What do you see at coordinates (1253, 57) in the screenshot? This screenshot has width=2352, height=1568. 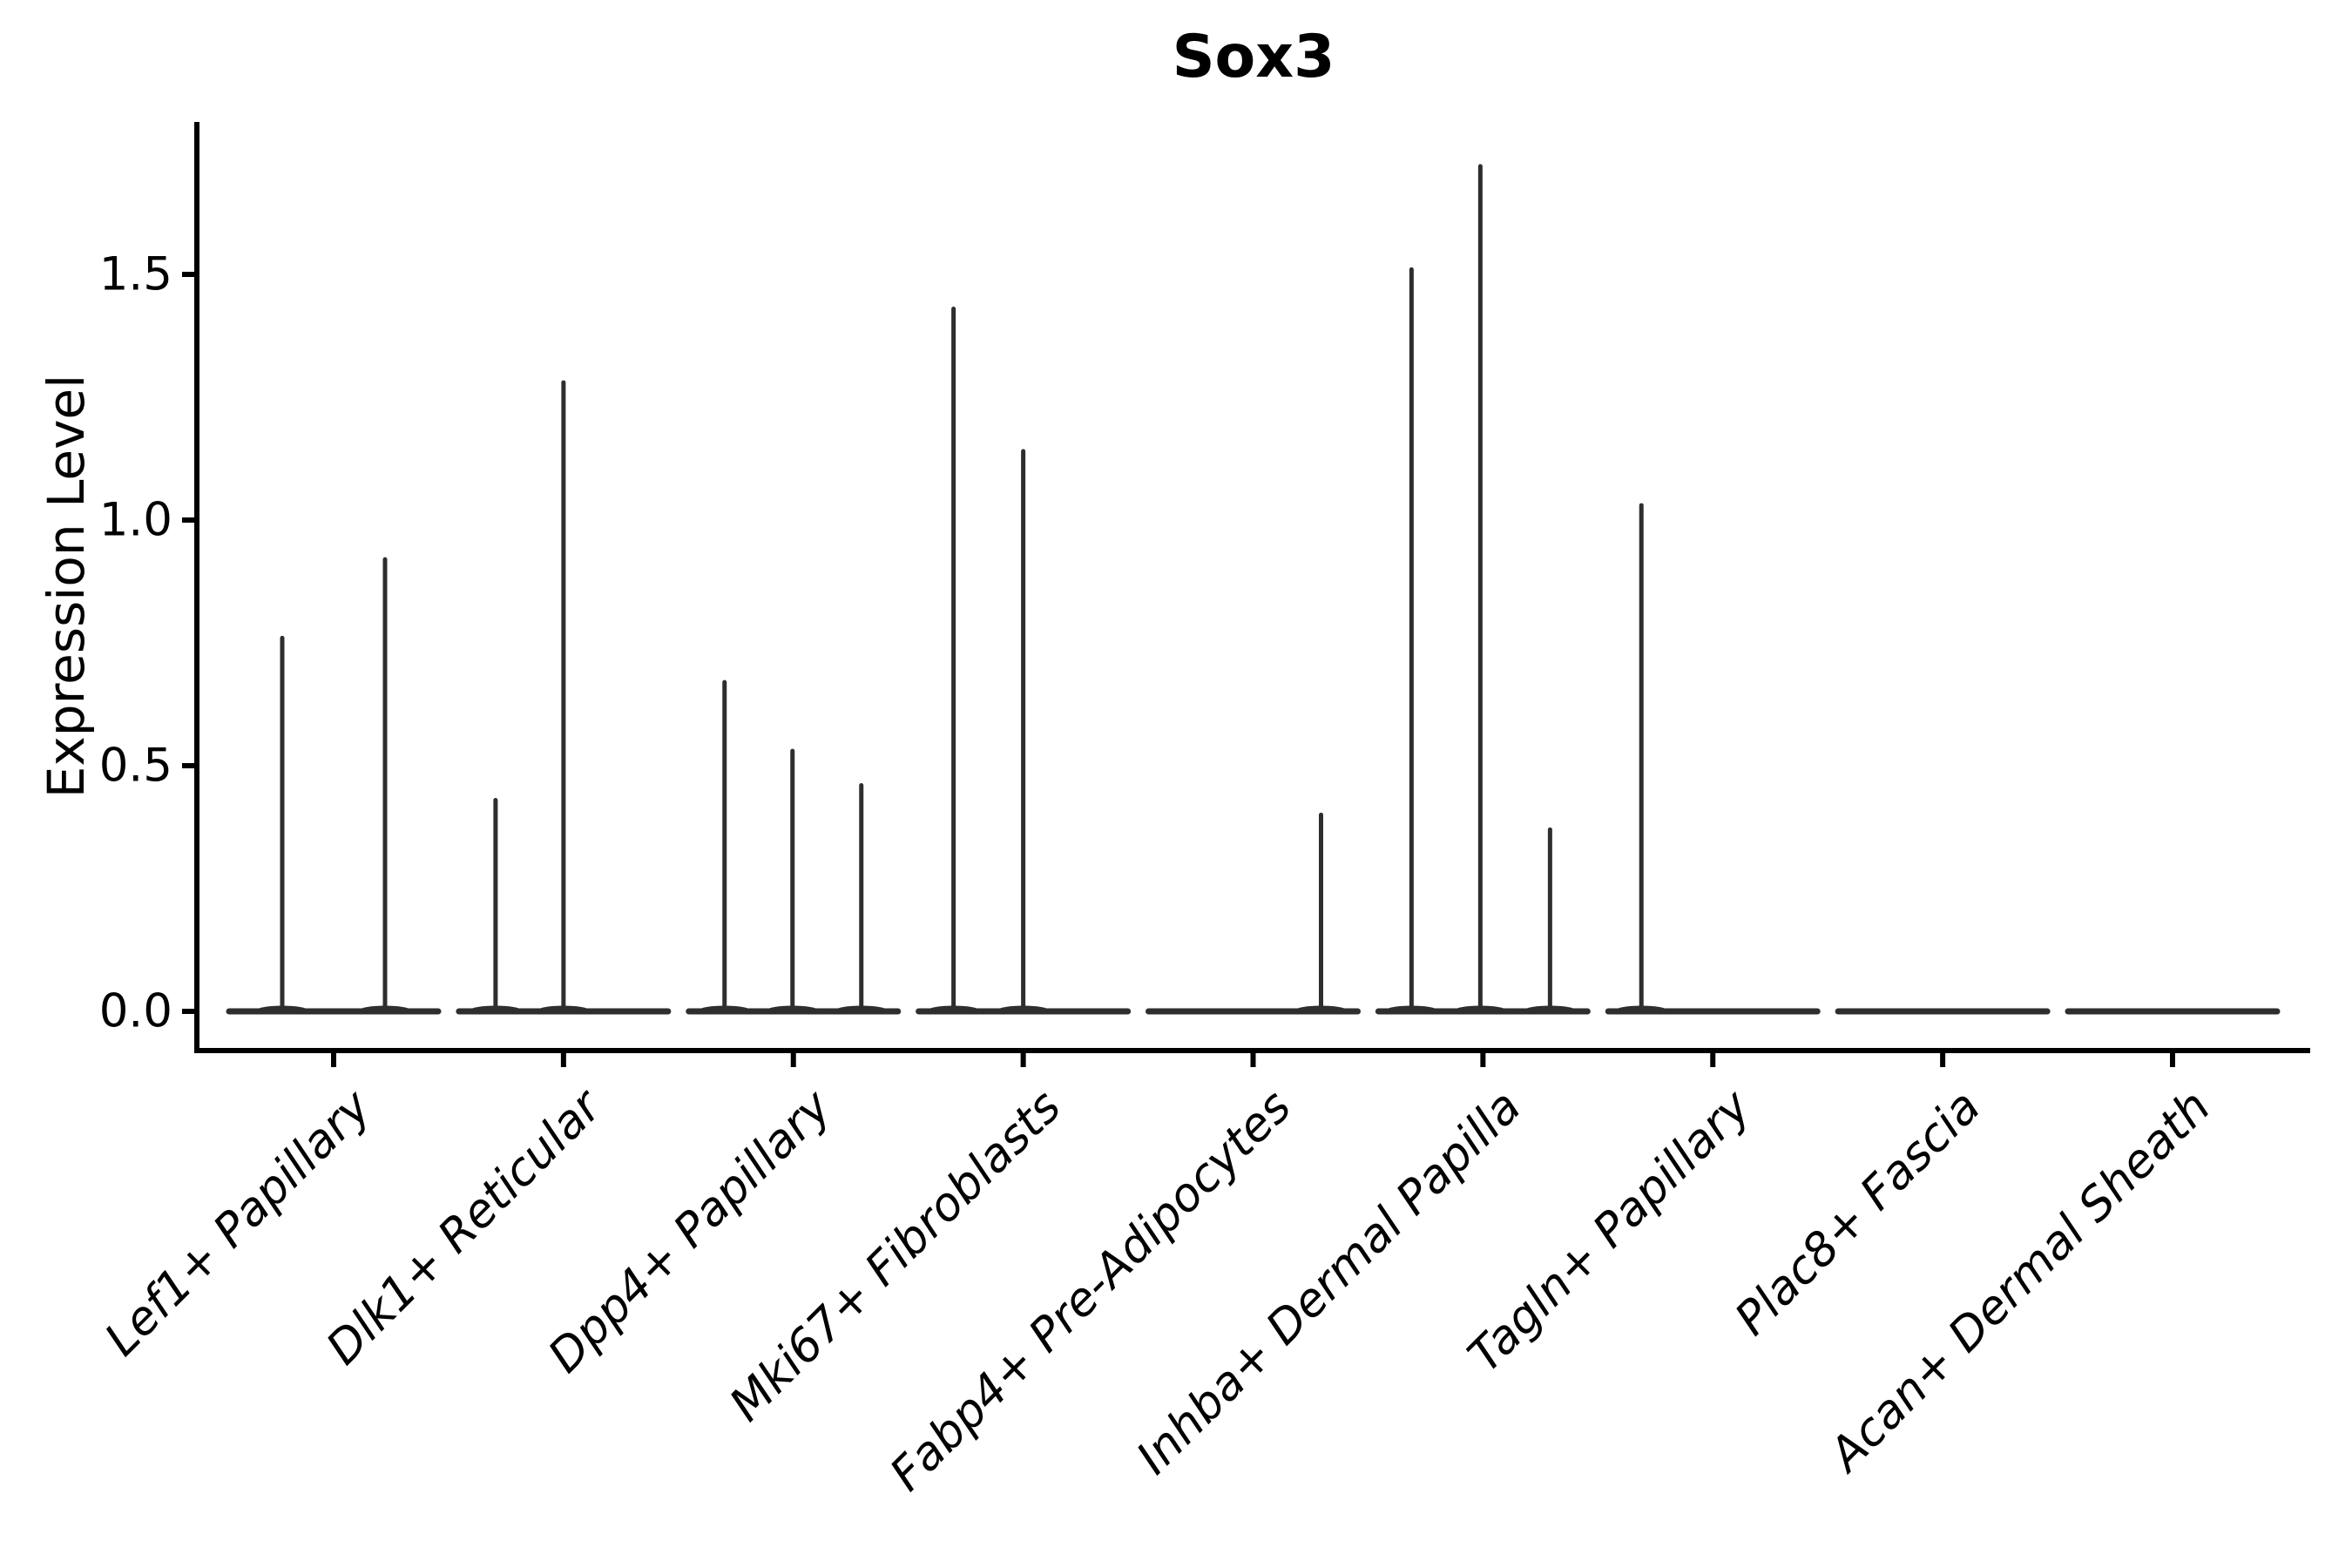 I see `chart-title: Sox3` at bounding box center [1253, 57].